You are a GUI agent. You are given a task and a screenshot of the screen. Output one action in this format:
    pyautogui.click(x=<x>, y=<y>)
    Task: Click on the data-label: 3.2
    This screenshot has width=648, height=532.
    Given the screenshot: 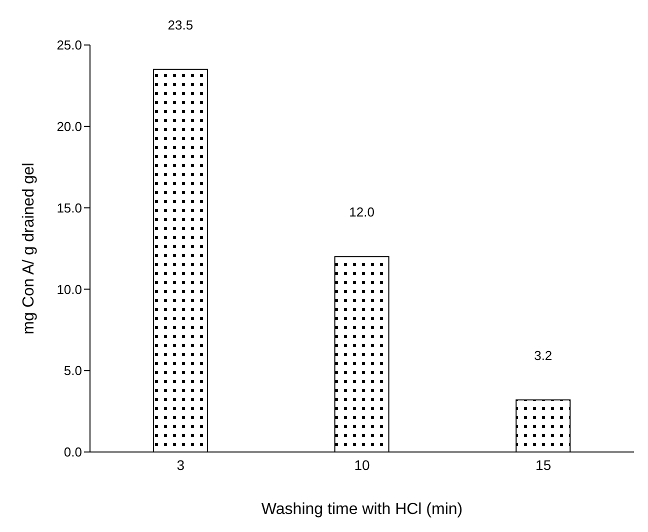 What is the action you would take?
    pyautogui.click(x=543, y=355)
    